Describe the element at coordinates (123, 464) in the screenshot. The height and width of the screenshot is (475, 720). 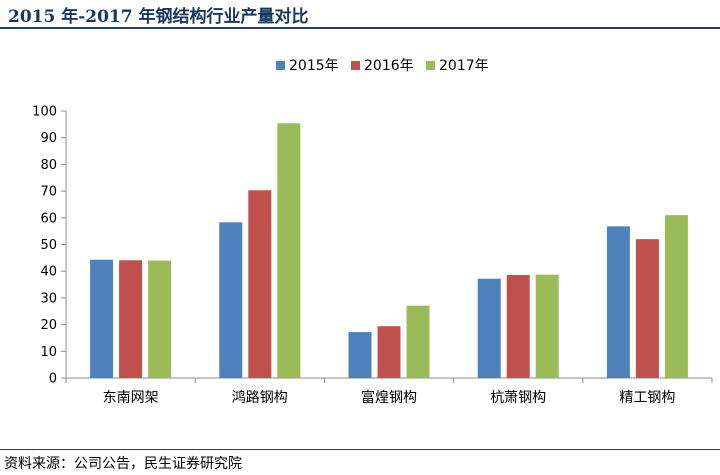
I see `source-note: 资料来源：公司公告，民生证券研究院` at that location.